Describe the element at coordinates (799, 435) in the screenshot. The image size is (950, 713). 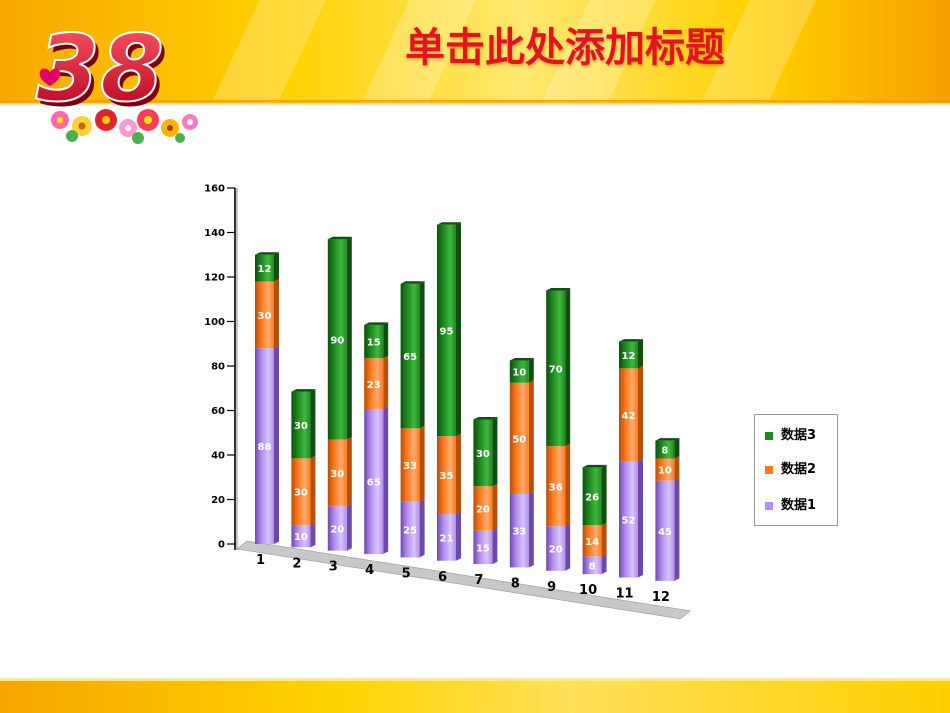
I see `legend-label: 数据3` at that location.